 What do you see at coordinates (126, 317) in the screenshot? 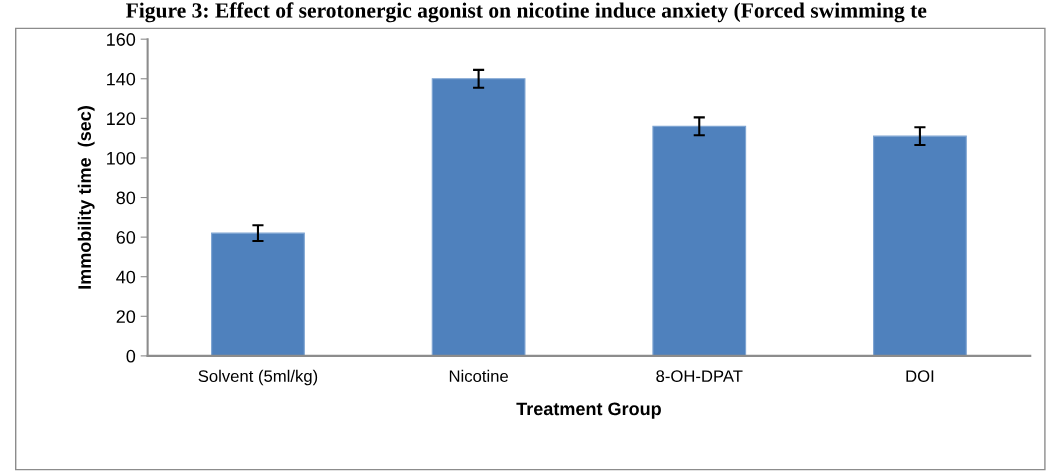
I see `y-tick-label: 20` at bounding box center [126, 317].